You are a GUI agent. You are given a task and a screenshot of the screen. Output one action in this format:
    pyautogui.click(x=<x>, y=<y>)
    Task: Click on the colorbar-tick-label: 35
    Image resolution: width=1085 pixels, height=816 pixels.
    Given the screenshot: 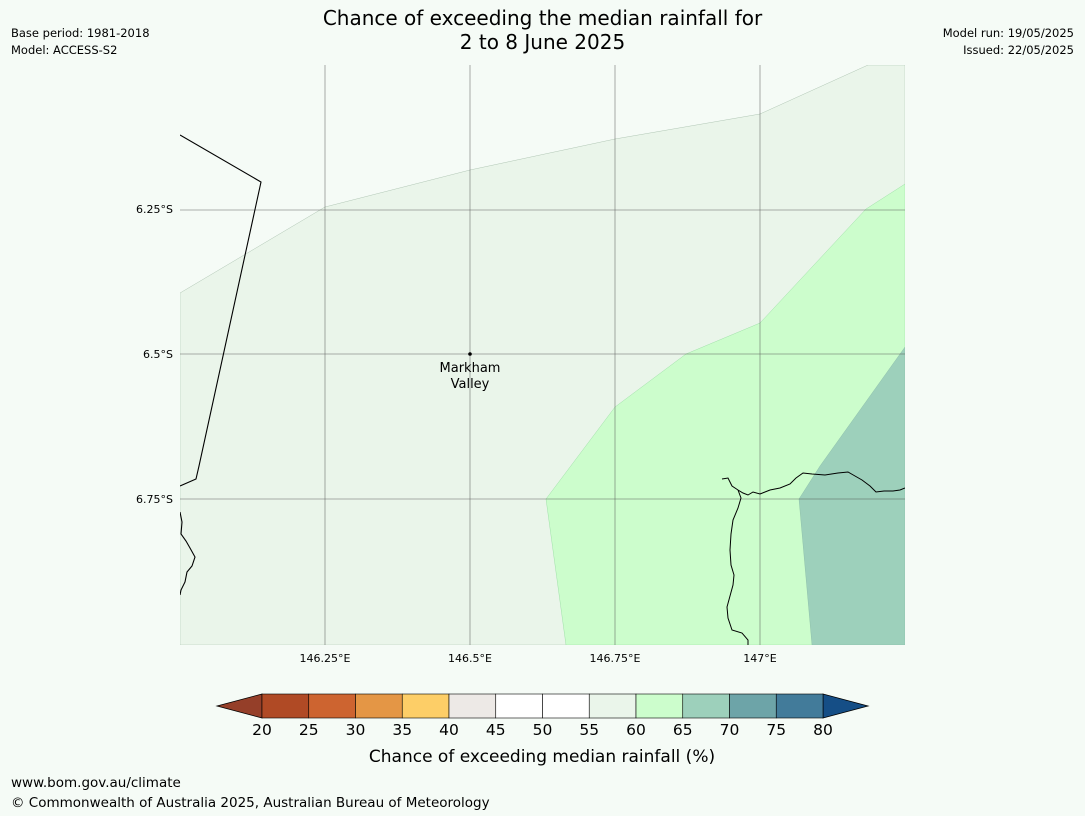 What is the action you would take?
    pyautogui.click(x=402, y=730)
    